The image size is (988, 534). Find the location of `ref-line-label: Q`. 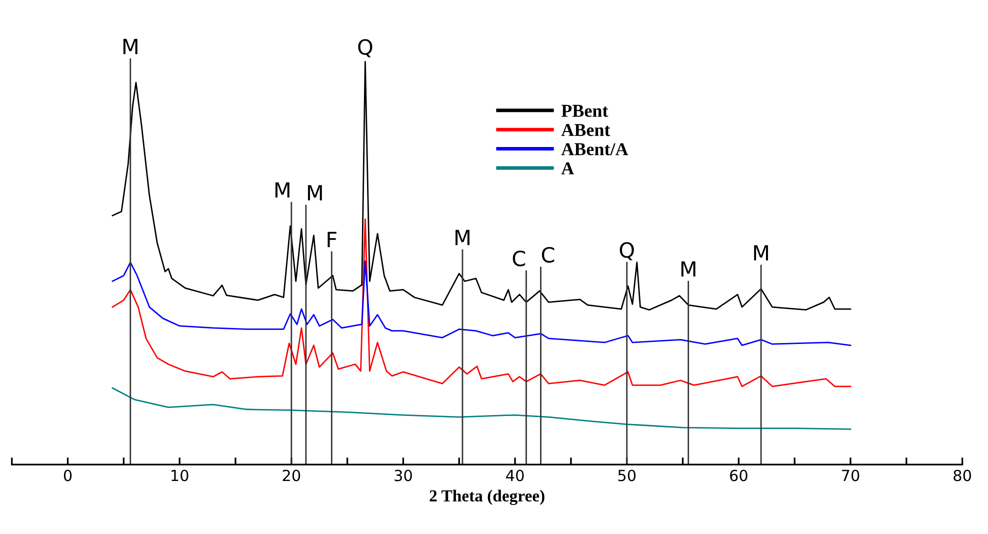

ref-line-label: Q is located at coordinates (627, 251).